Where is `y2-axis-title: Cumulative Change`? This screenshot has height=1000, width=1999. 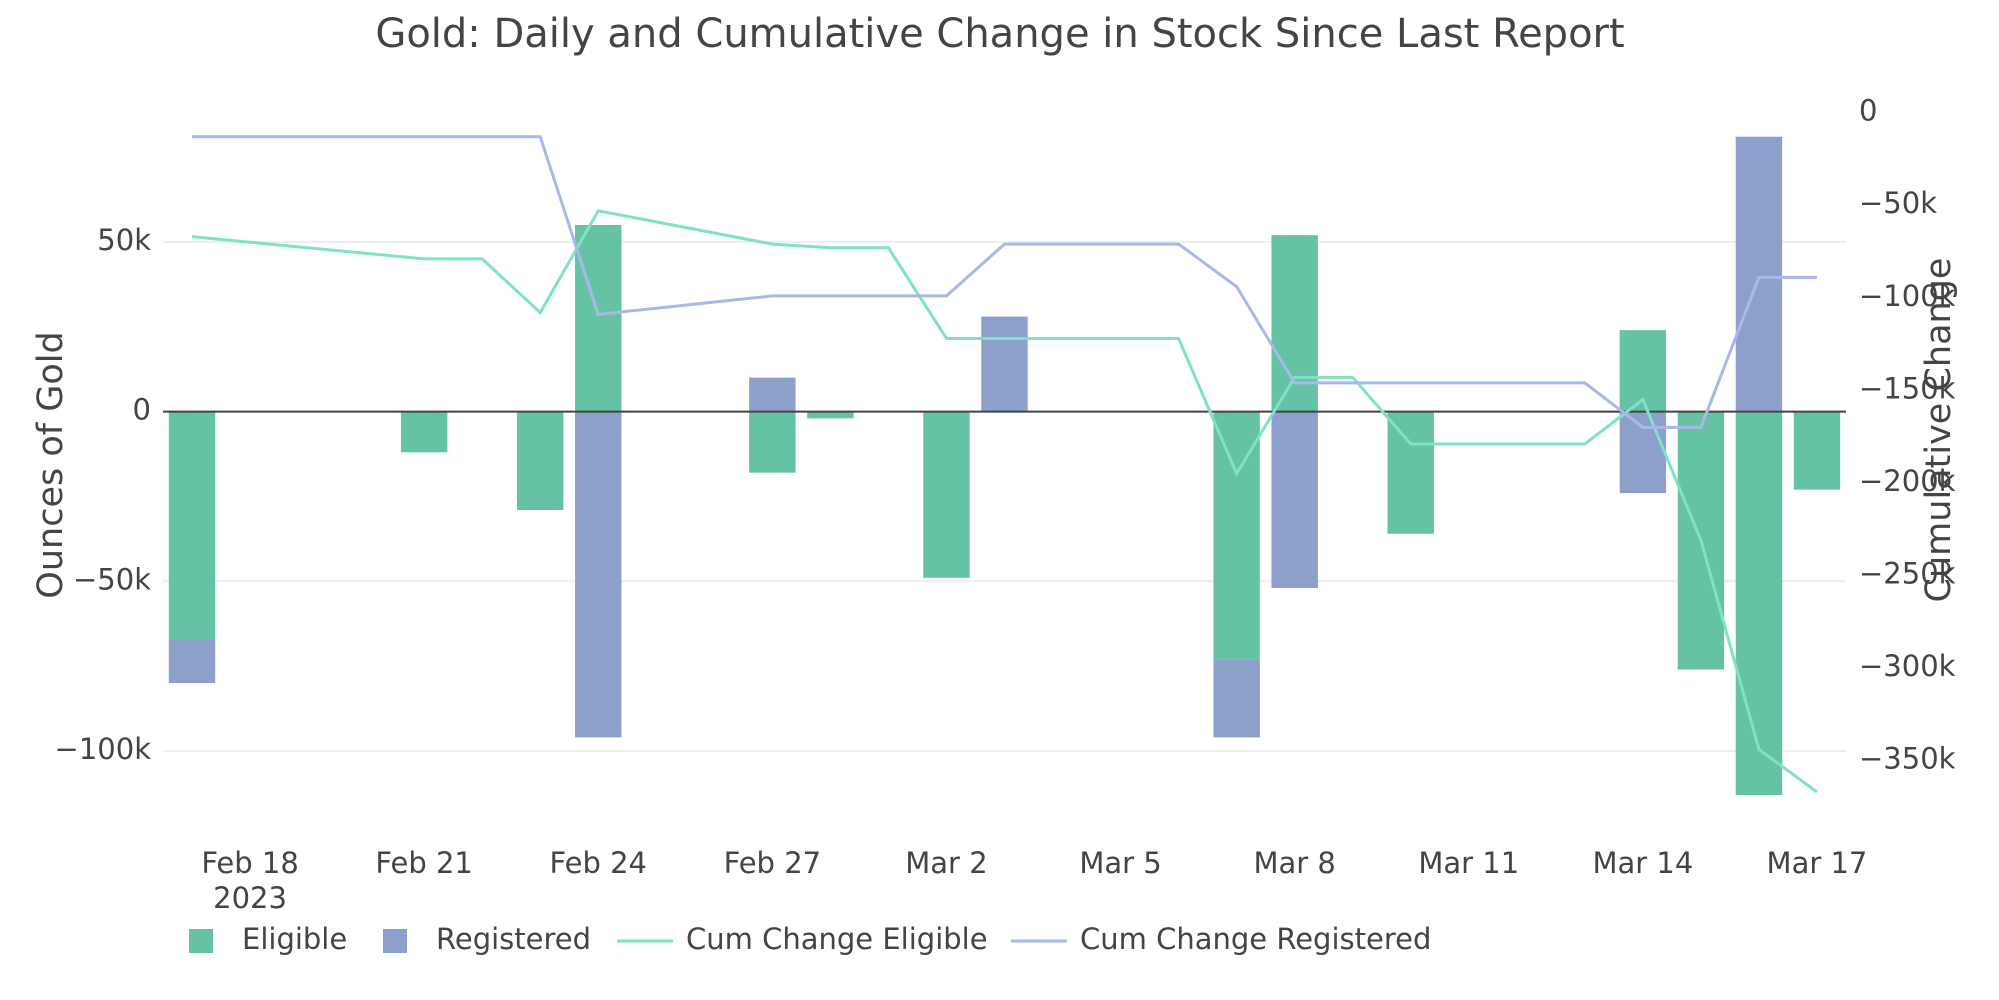 y2-axis-title: Cumulative Change is located at coordinates (1939, 430).